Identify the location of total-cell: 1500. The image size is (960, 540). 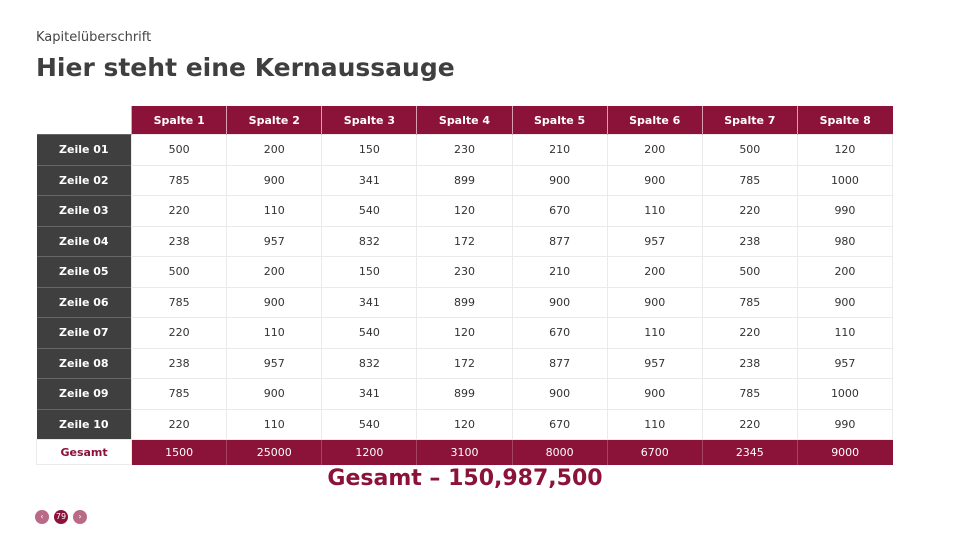
(179, 452).